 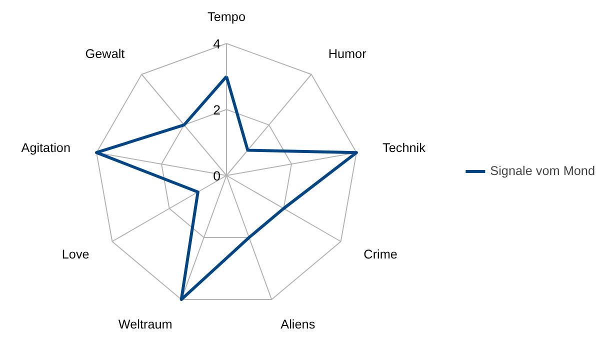 I want to click on y-tick-label: 4, so click(x=217, y=44).